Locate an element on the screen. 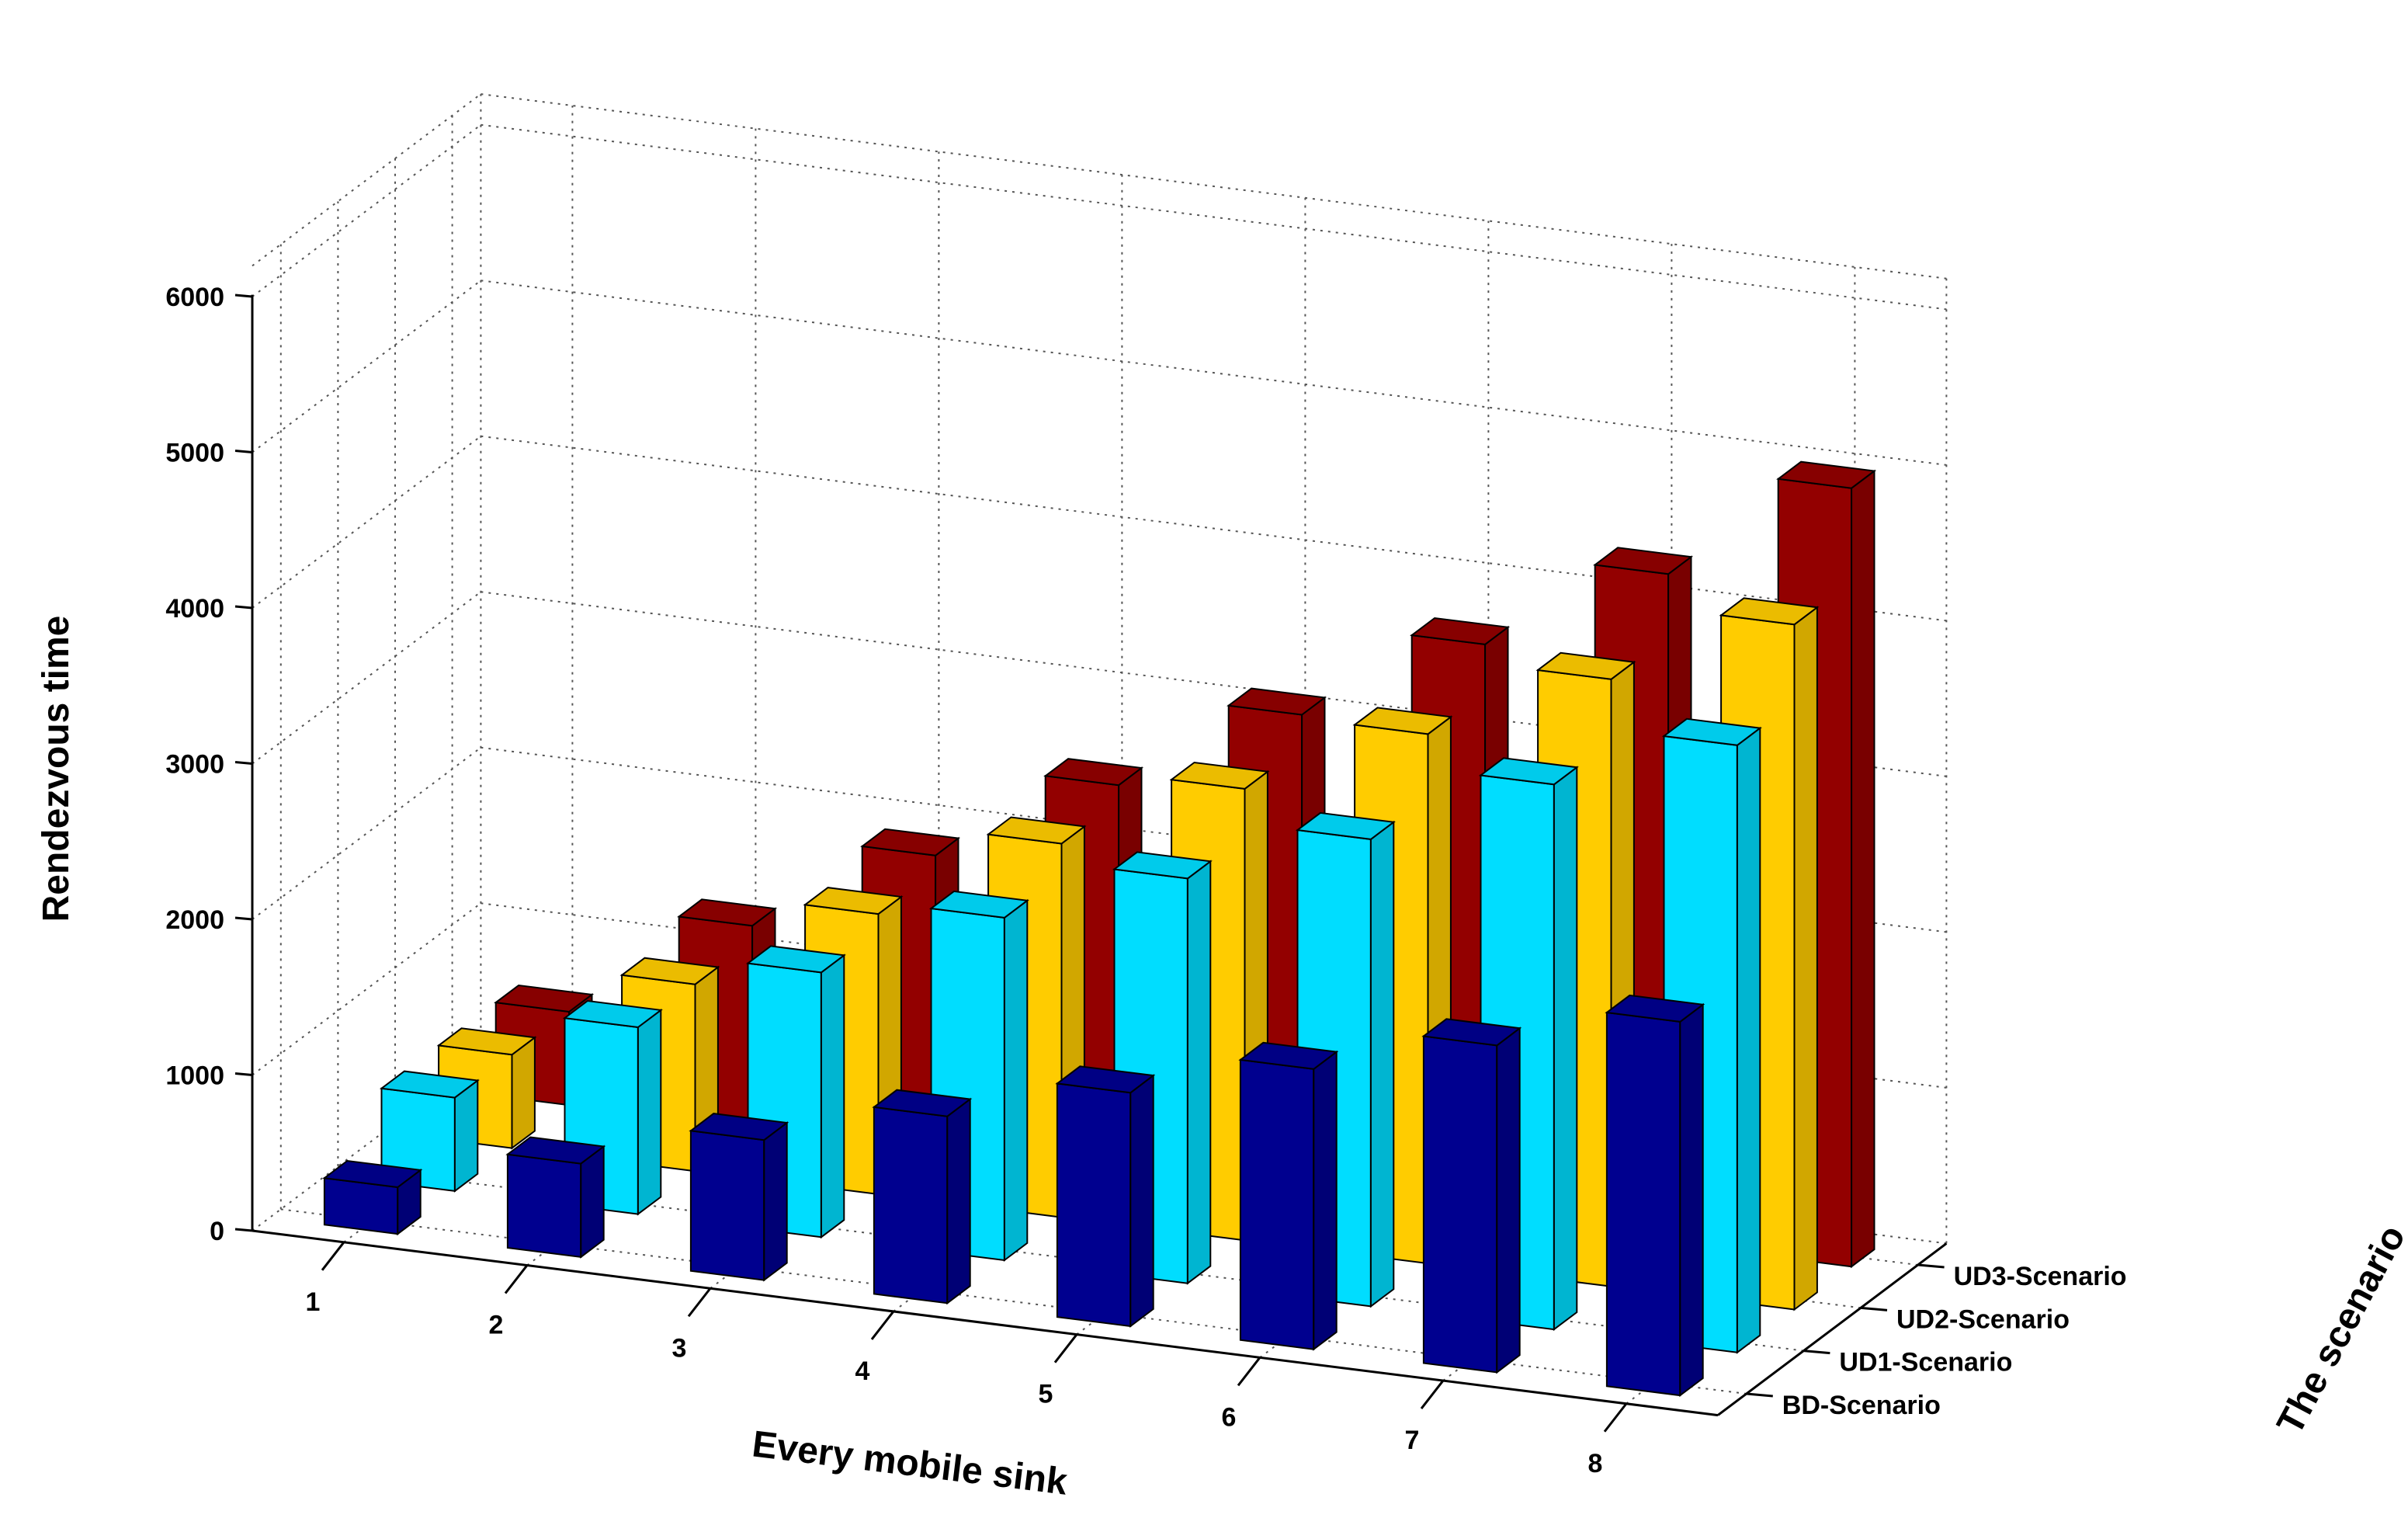  z-tick-label: 4000 is located at coordinates (194, 609).